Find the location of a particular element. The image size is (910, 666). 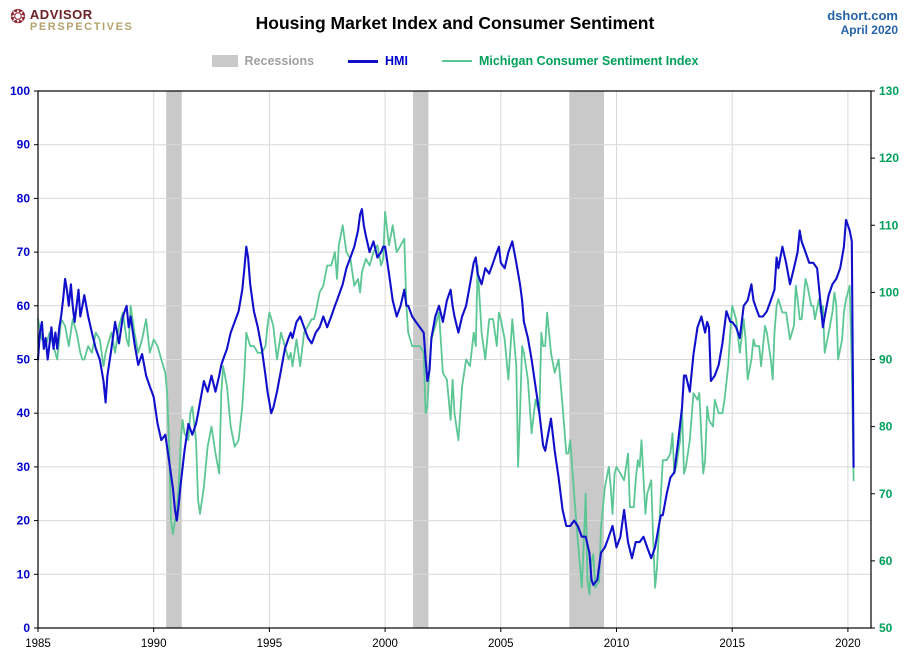

legend-label-hmi: HMI is located at coordinates (396, 61).